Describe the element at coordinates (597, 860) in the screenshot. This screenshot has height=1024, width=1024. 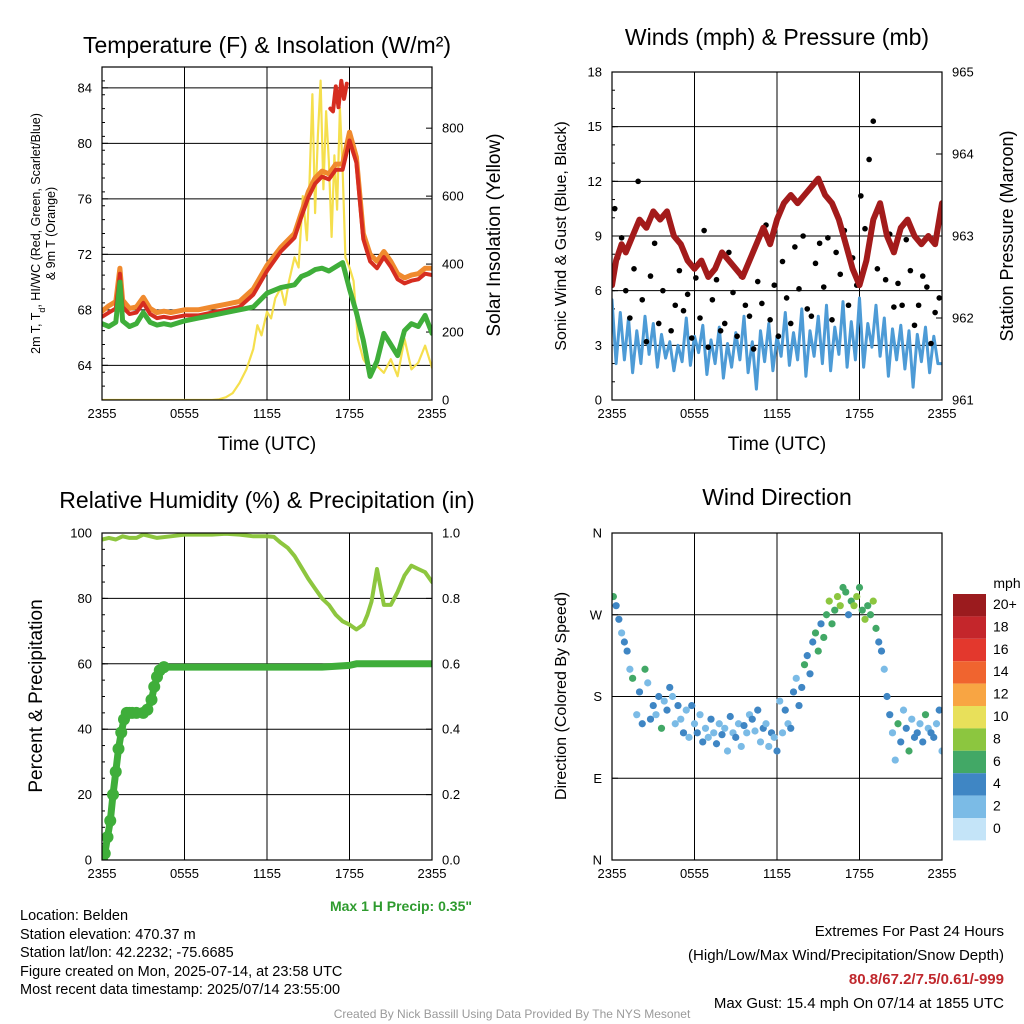
I see `y-tick-label: N` at that location.